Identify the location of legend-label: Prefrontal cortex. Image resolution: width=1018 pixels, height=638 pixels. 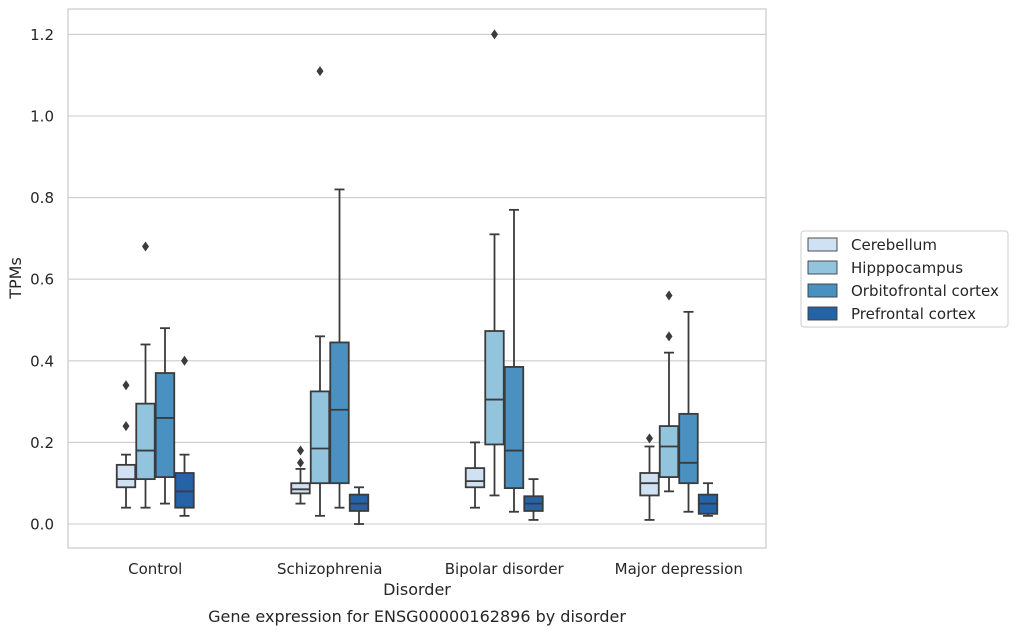
(913, 314).